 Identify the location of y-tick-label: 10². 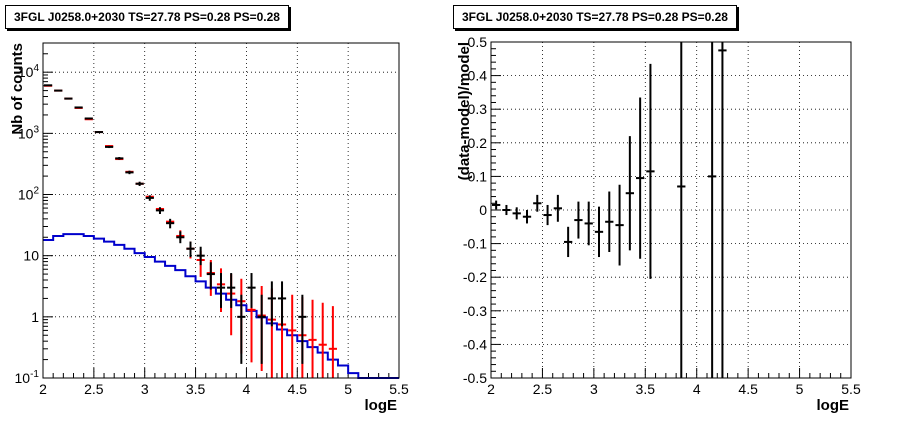
(29, 194).